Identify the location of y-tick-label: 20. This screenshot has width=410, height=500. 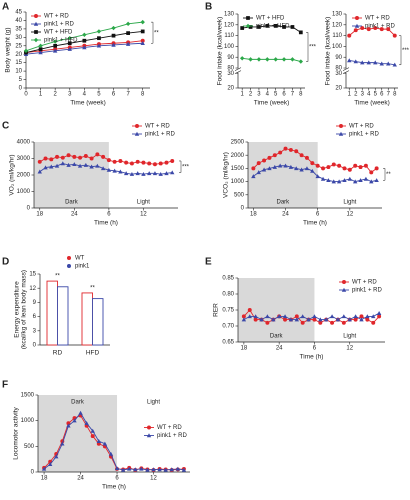
(338, 89).